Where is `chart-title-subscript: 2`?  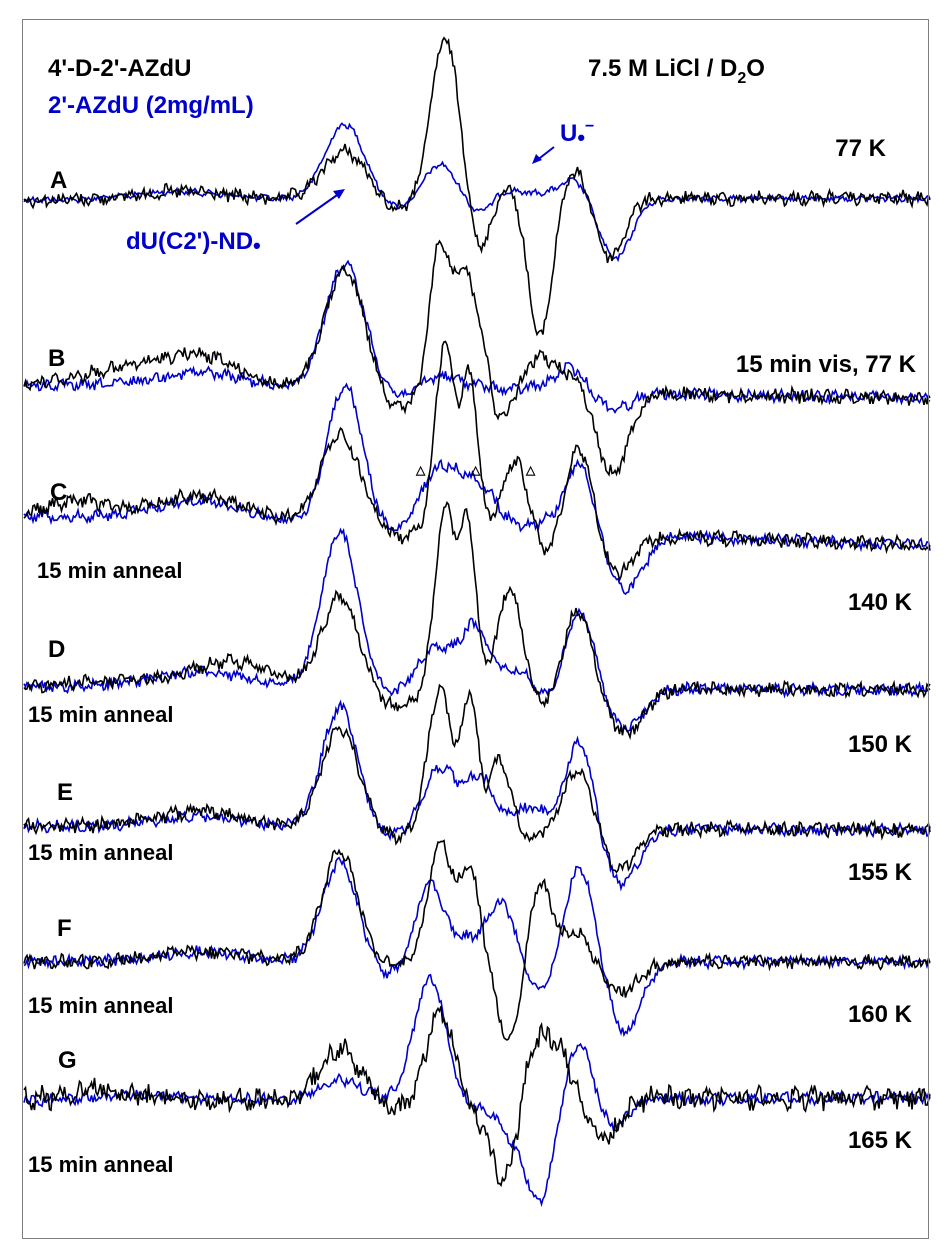
chart-title-subscript: 2 is located at coordinates (741, 78).